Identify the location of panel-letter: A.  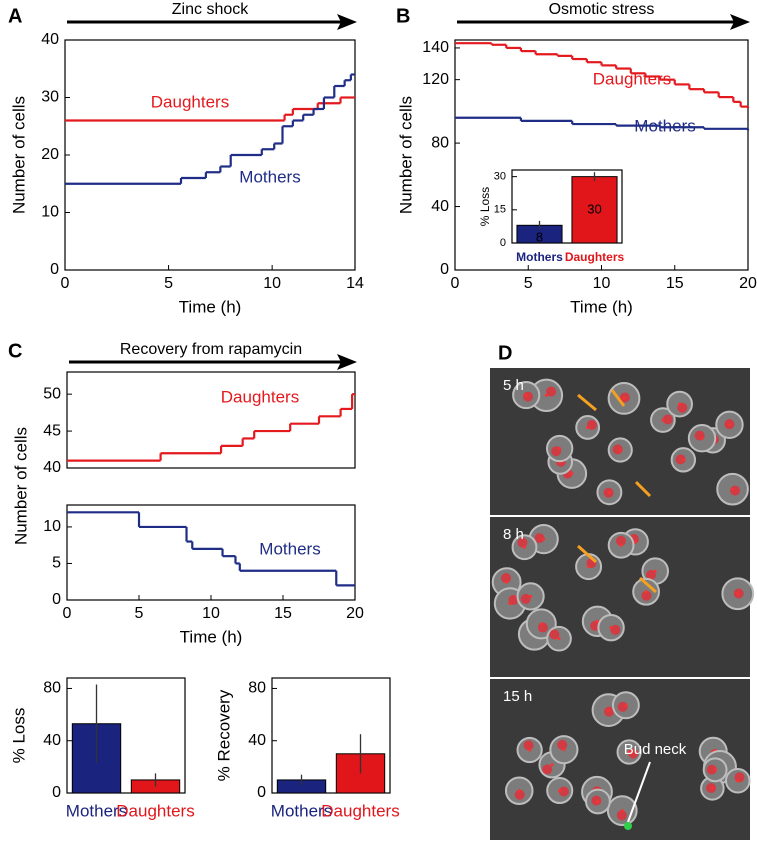
(15, 16).